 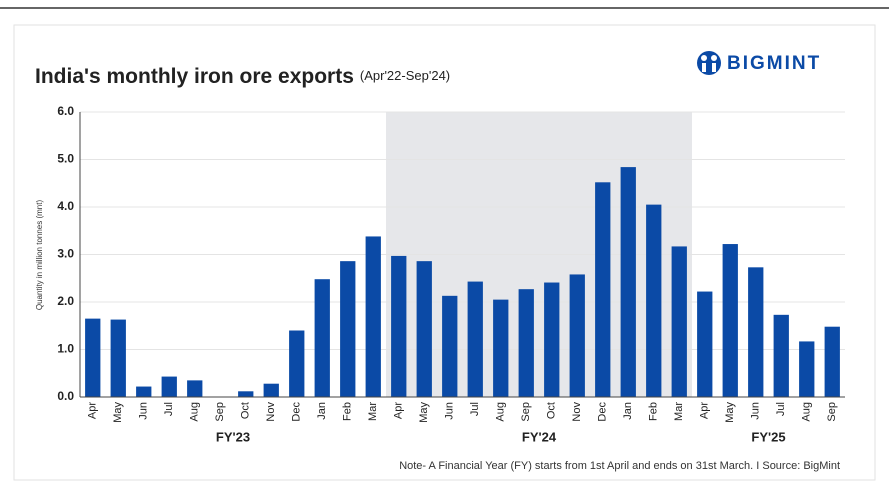 I want to click on group-label: FY'23, so click(x=233, y=436).